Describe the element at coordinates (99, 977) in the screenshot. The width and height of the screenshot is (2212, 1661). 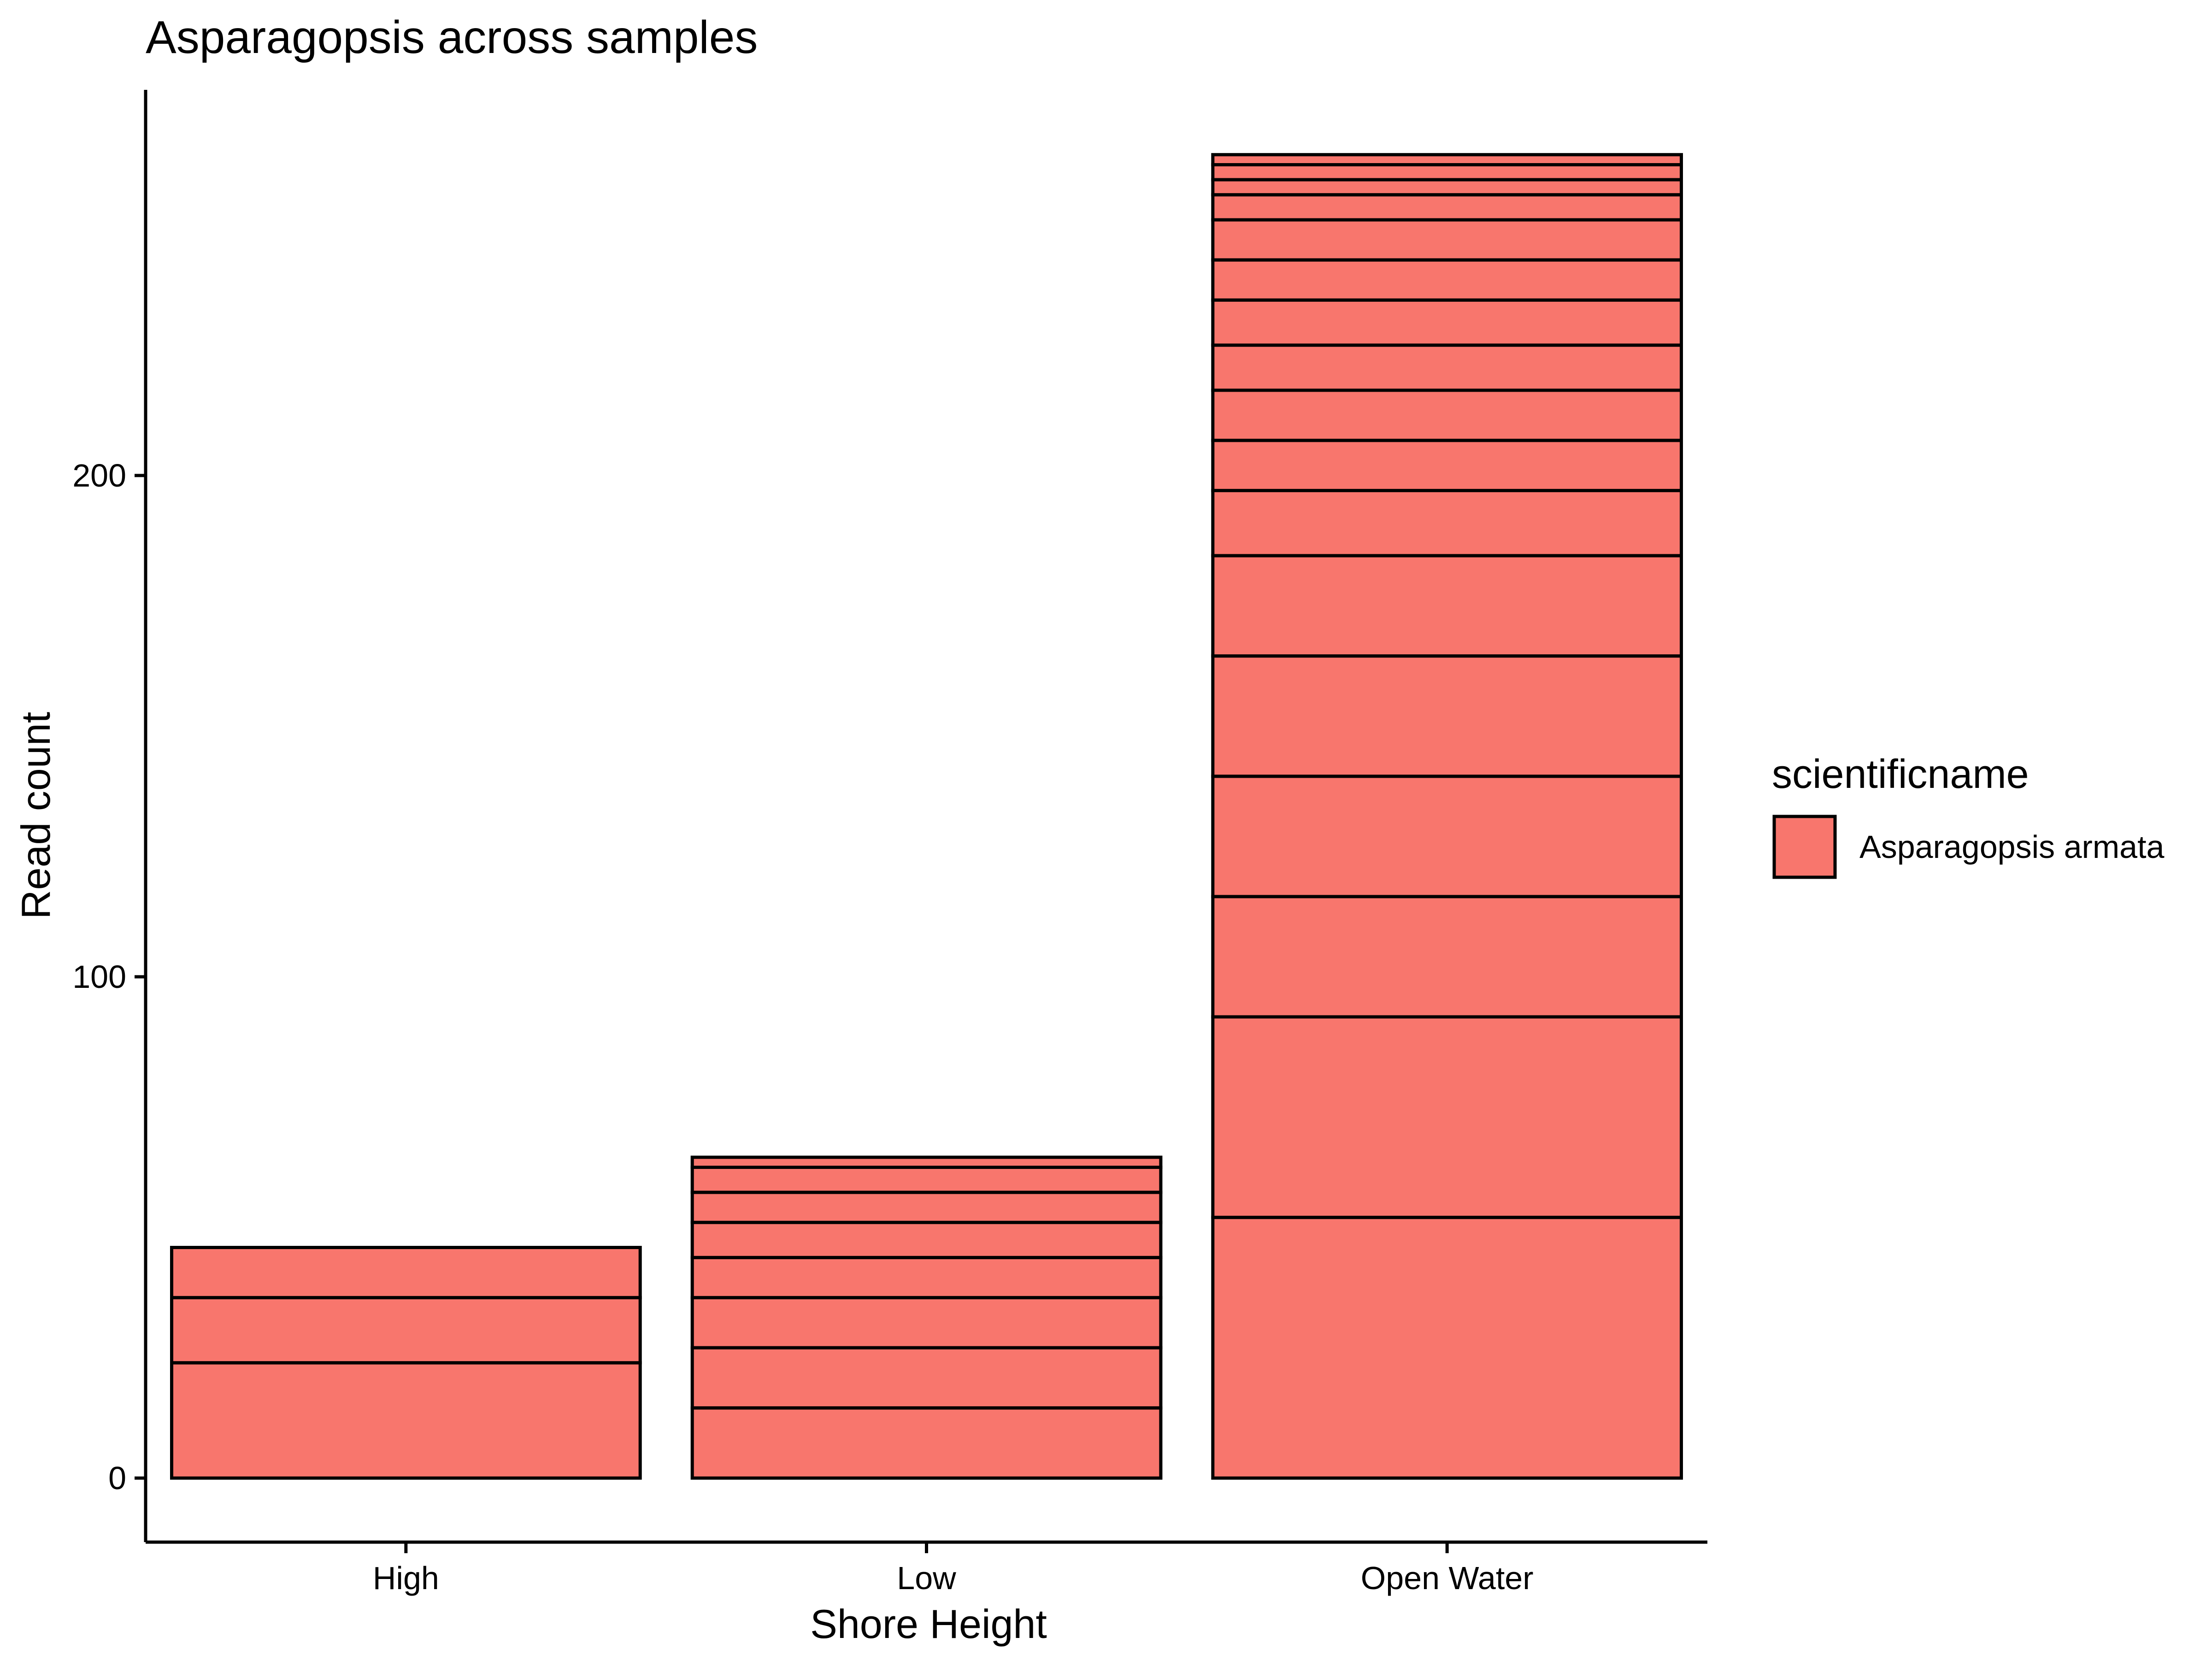
I see `y-tick-label: 100` at that location.